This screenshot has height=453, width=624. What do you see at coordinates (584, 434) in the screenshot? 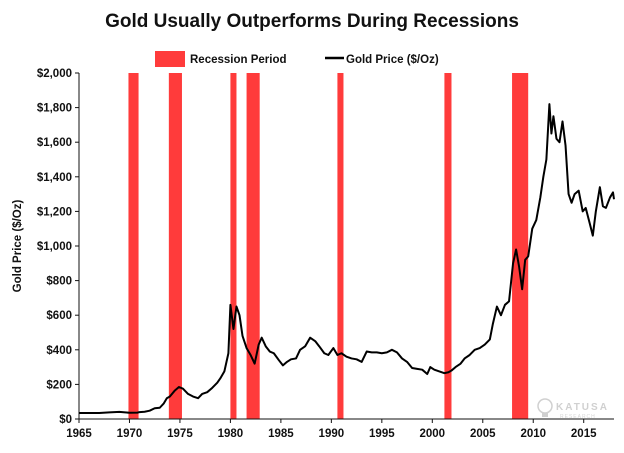
I see `x-tick-label: 2015` at bounding box center [584, 434].